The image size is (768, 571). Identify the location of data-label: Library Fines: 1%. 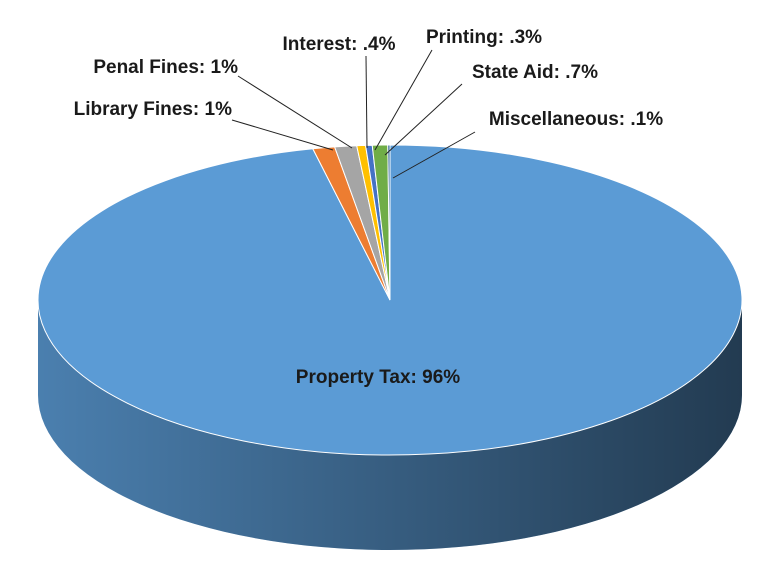
(153, 109).